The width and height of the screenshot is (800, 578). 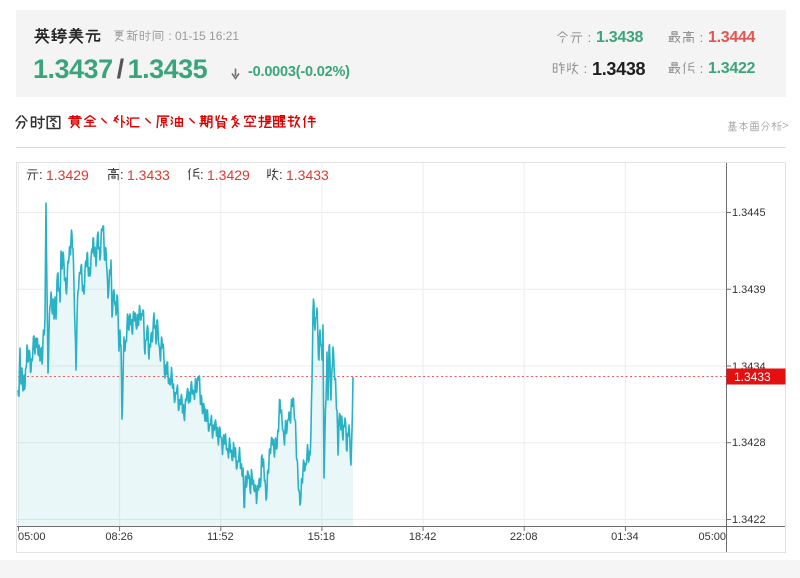 I want to click on svg-text: 18:42, so click(x=423, y=537).